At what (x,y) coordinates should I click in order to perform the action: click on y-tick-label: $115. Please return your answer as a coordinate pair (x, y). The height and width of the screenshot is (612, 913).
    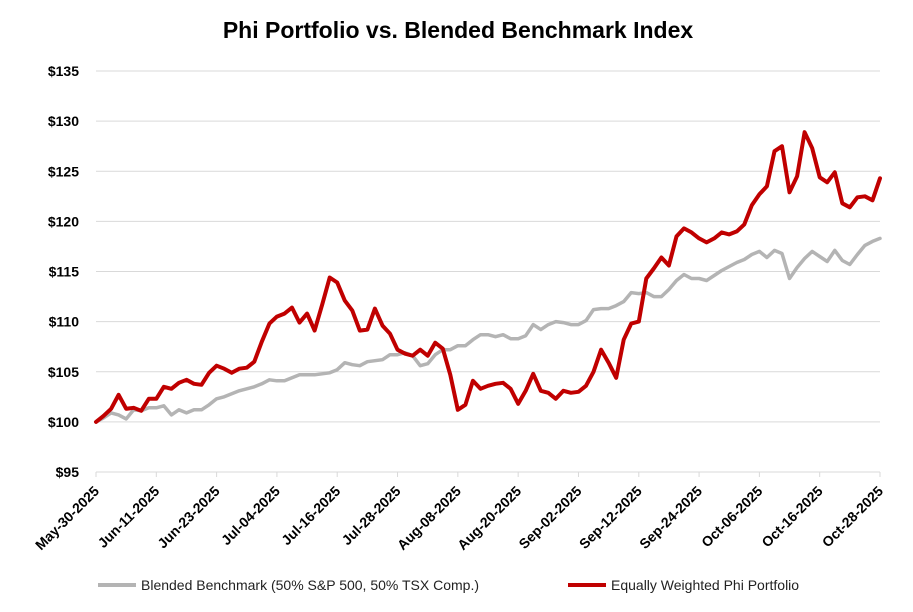
    Looking at the image, I should click on (64, 272).